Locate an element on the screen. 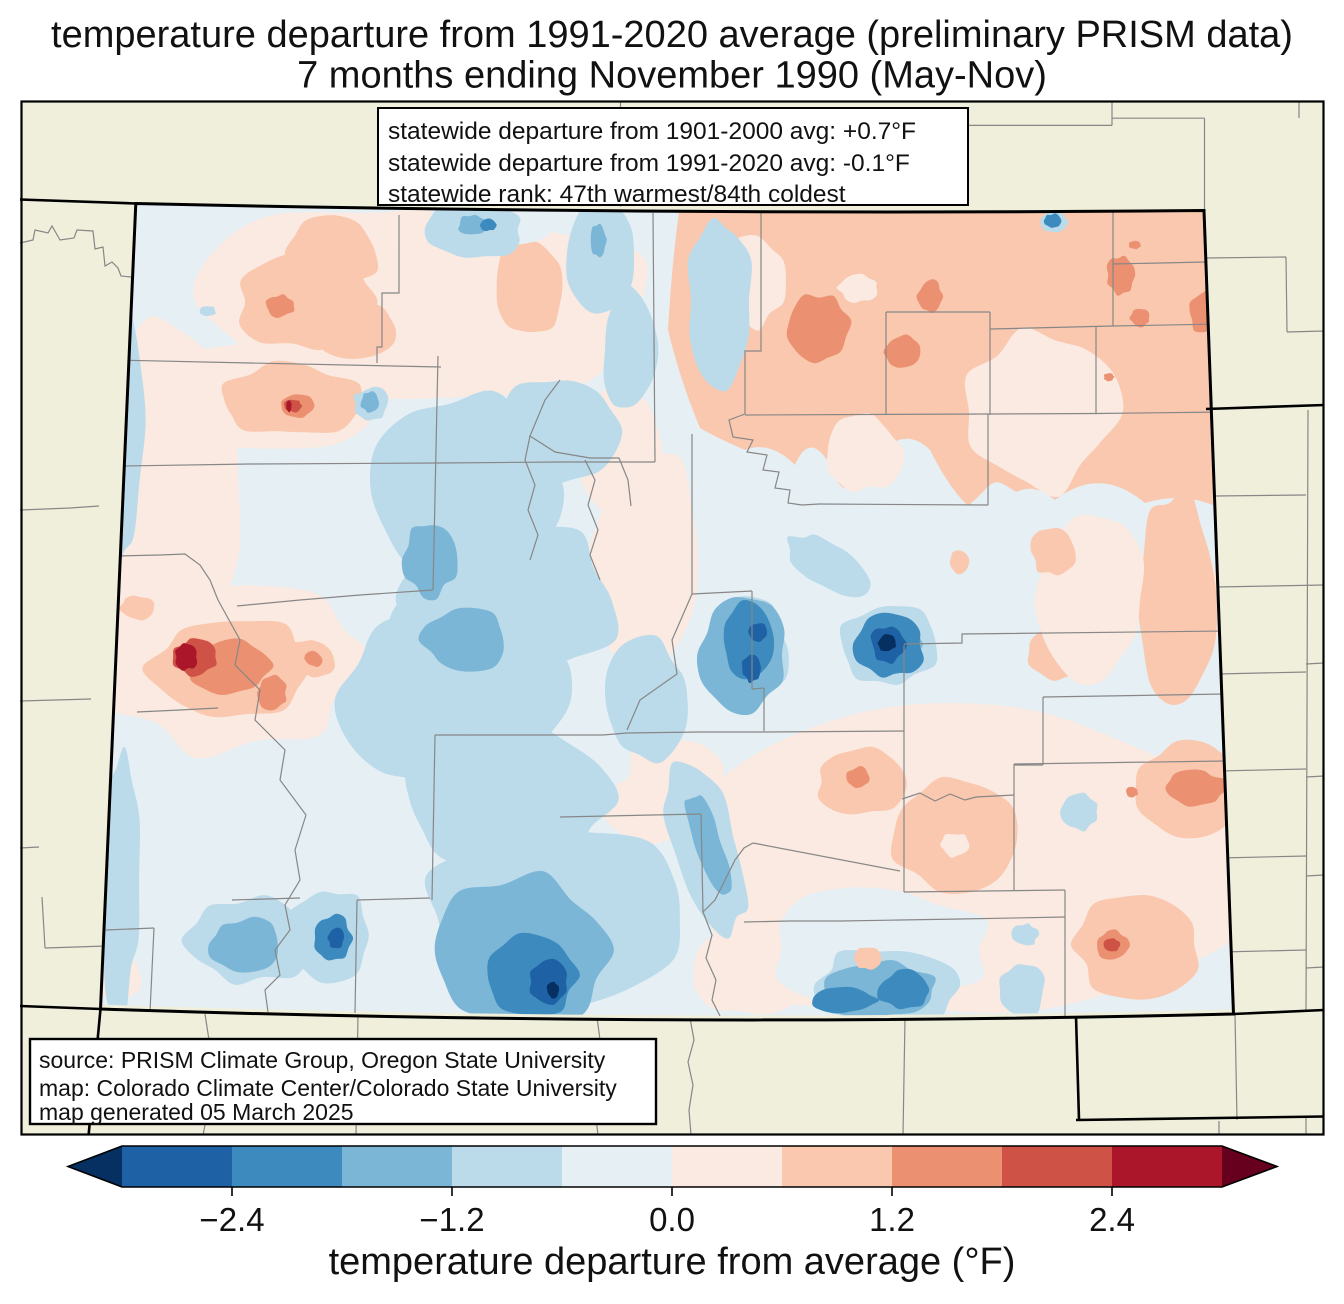 This screenshot has height=1304, width=1344. svg-text:temperature departure from ave: temperature departure from average (°F) is located at coordinates (672, 1262).